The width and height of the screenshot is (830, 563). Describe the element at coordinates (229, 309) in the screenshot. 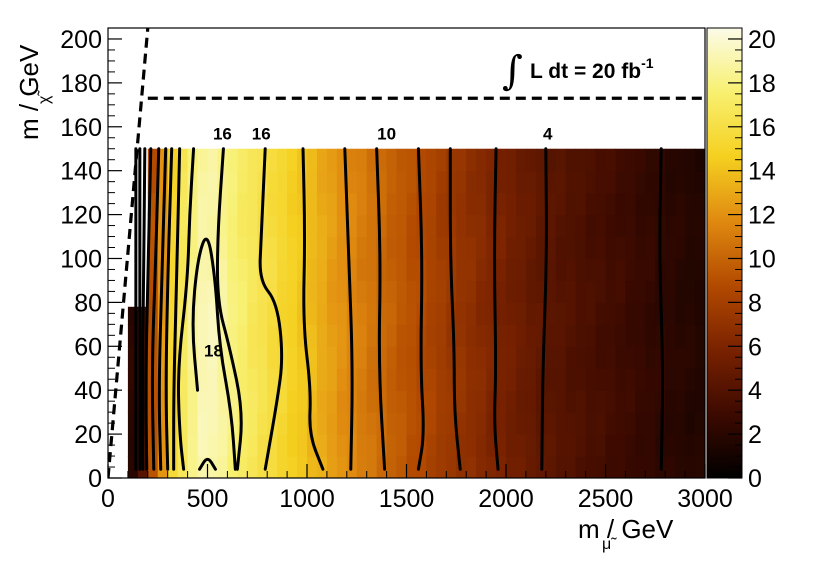

I see `contour-line` at that location.